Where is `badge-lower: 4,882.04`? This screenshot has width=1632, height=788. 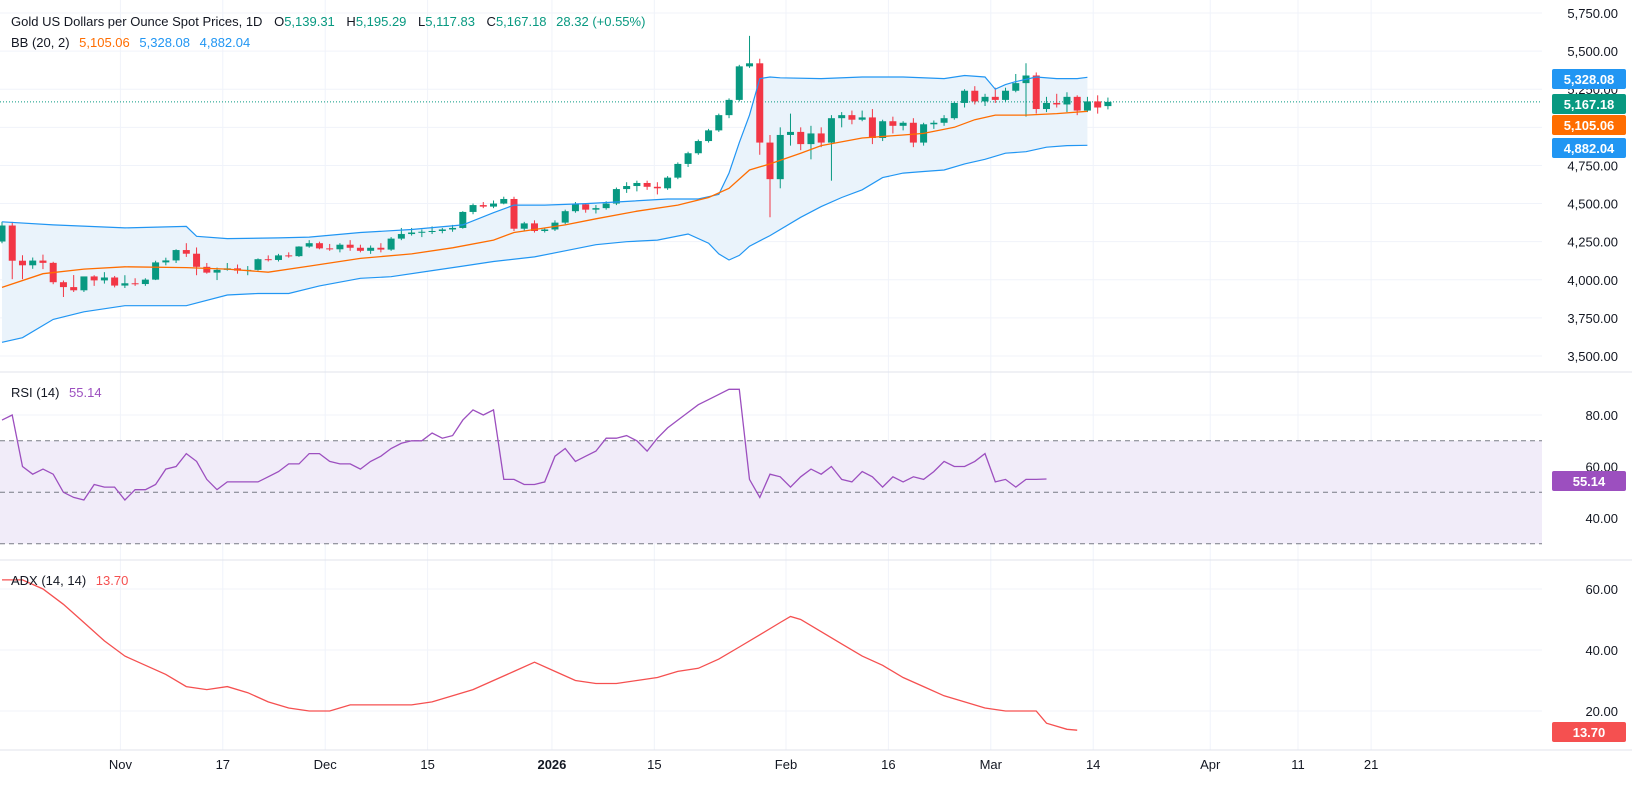 badge-lower: 4,882.04 is located at coordinates (1589, 148).